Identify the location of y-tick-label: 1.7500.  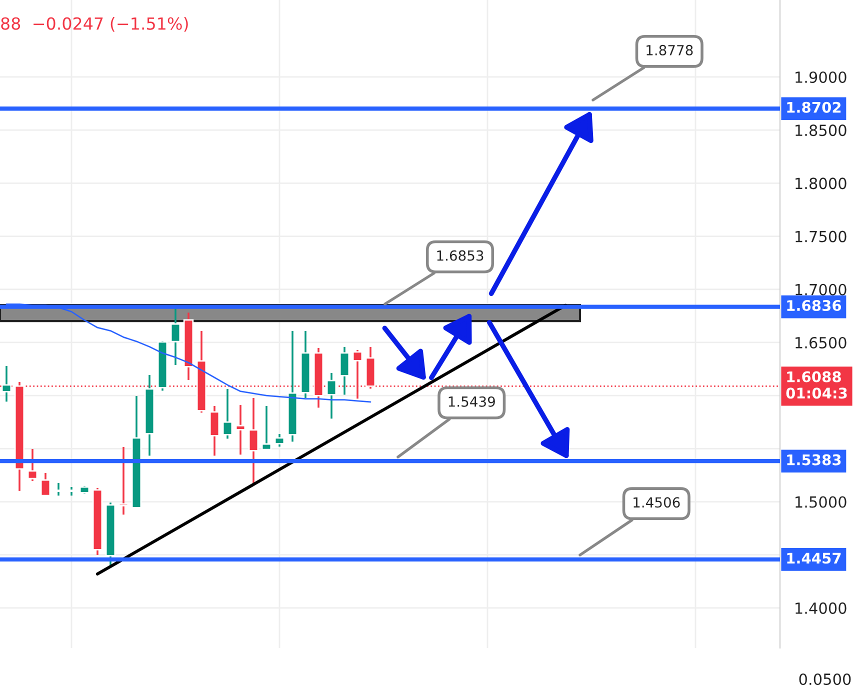
(821, 236).